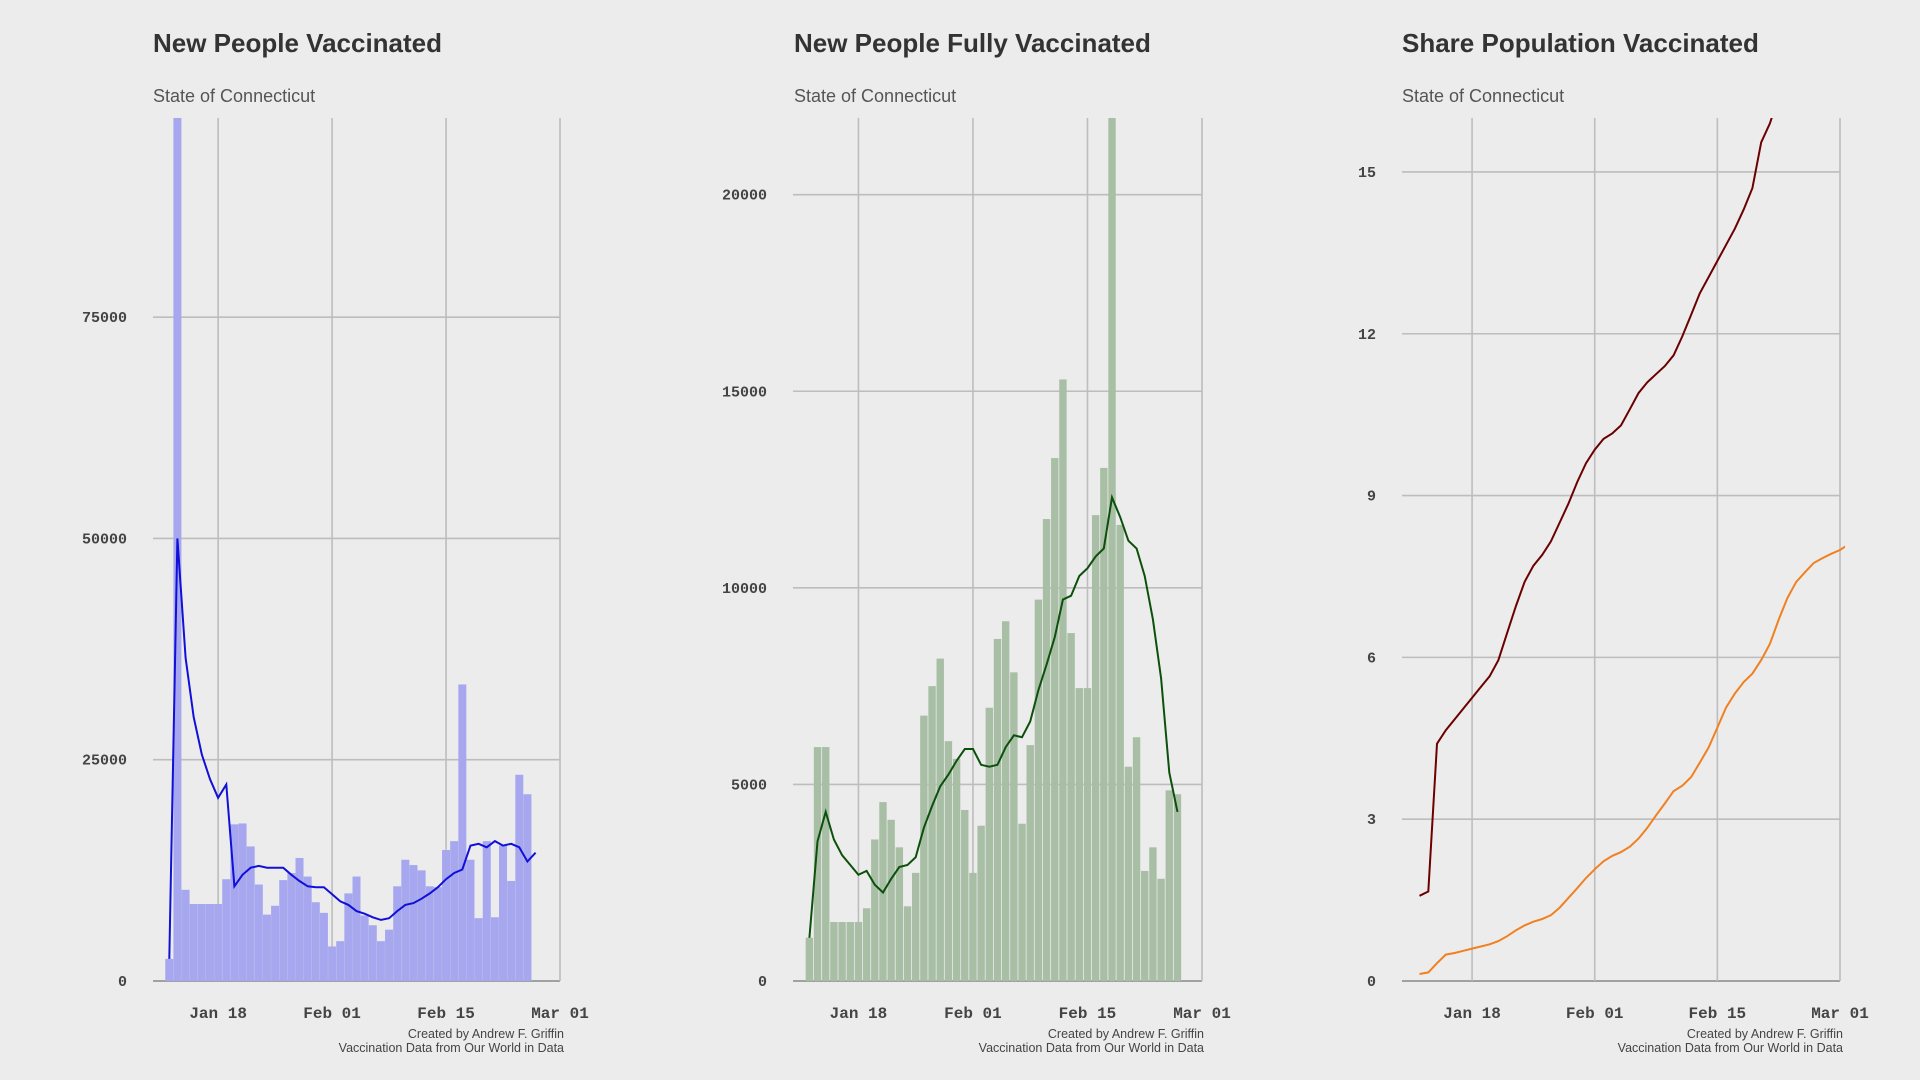 This screenshot has height=1080, width=1920. Describe the element at coordinates (1367, 173) in the screenshot. I see `y-tick-label: 15` at that location.